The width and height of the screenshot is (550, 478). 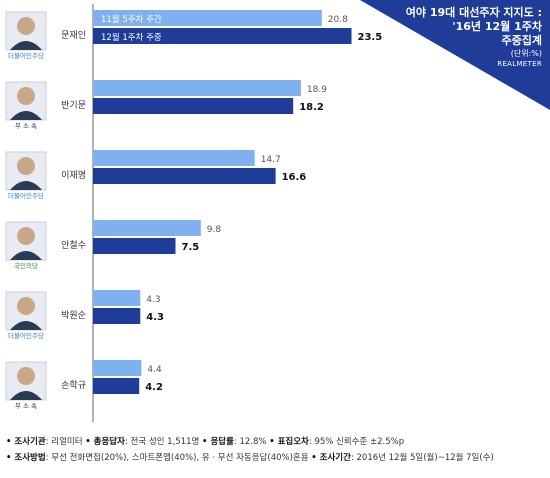 I want to click on data-label: 14.7, so click(x=271, y=160).